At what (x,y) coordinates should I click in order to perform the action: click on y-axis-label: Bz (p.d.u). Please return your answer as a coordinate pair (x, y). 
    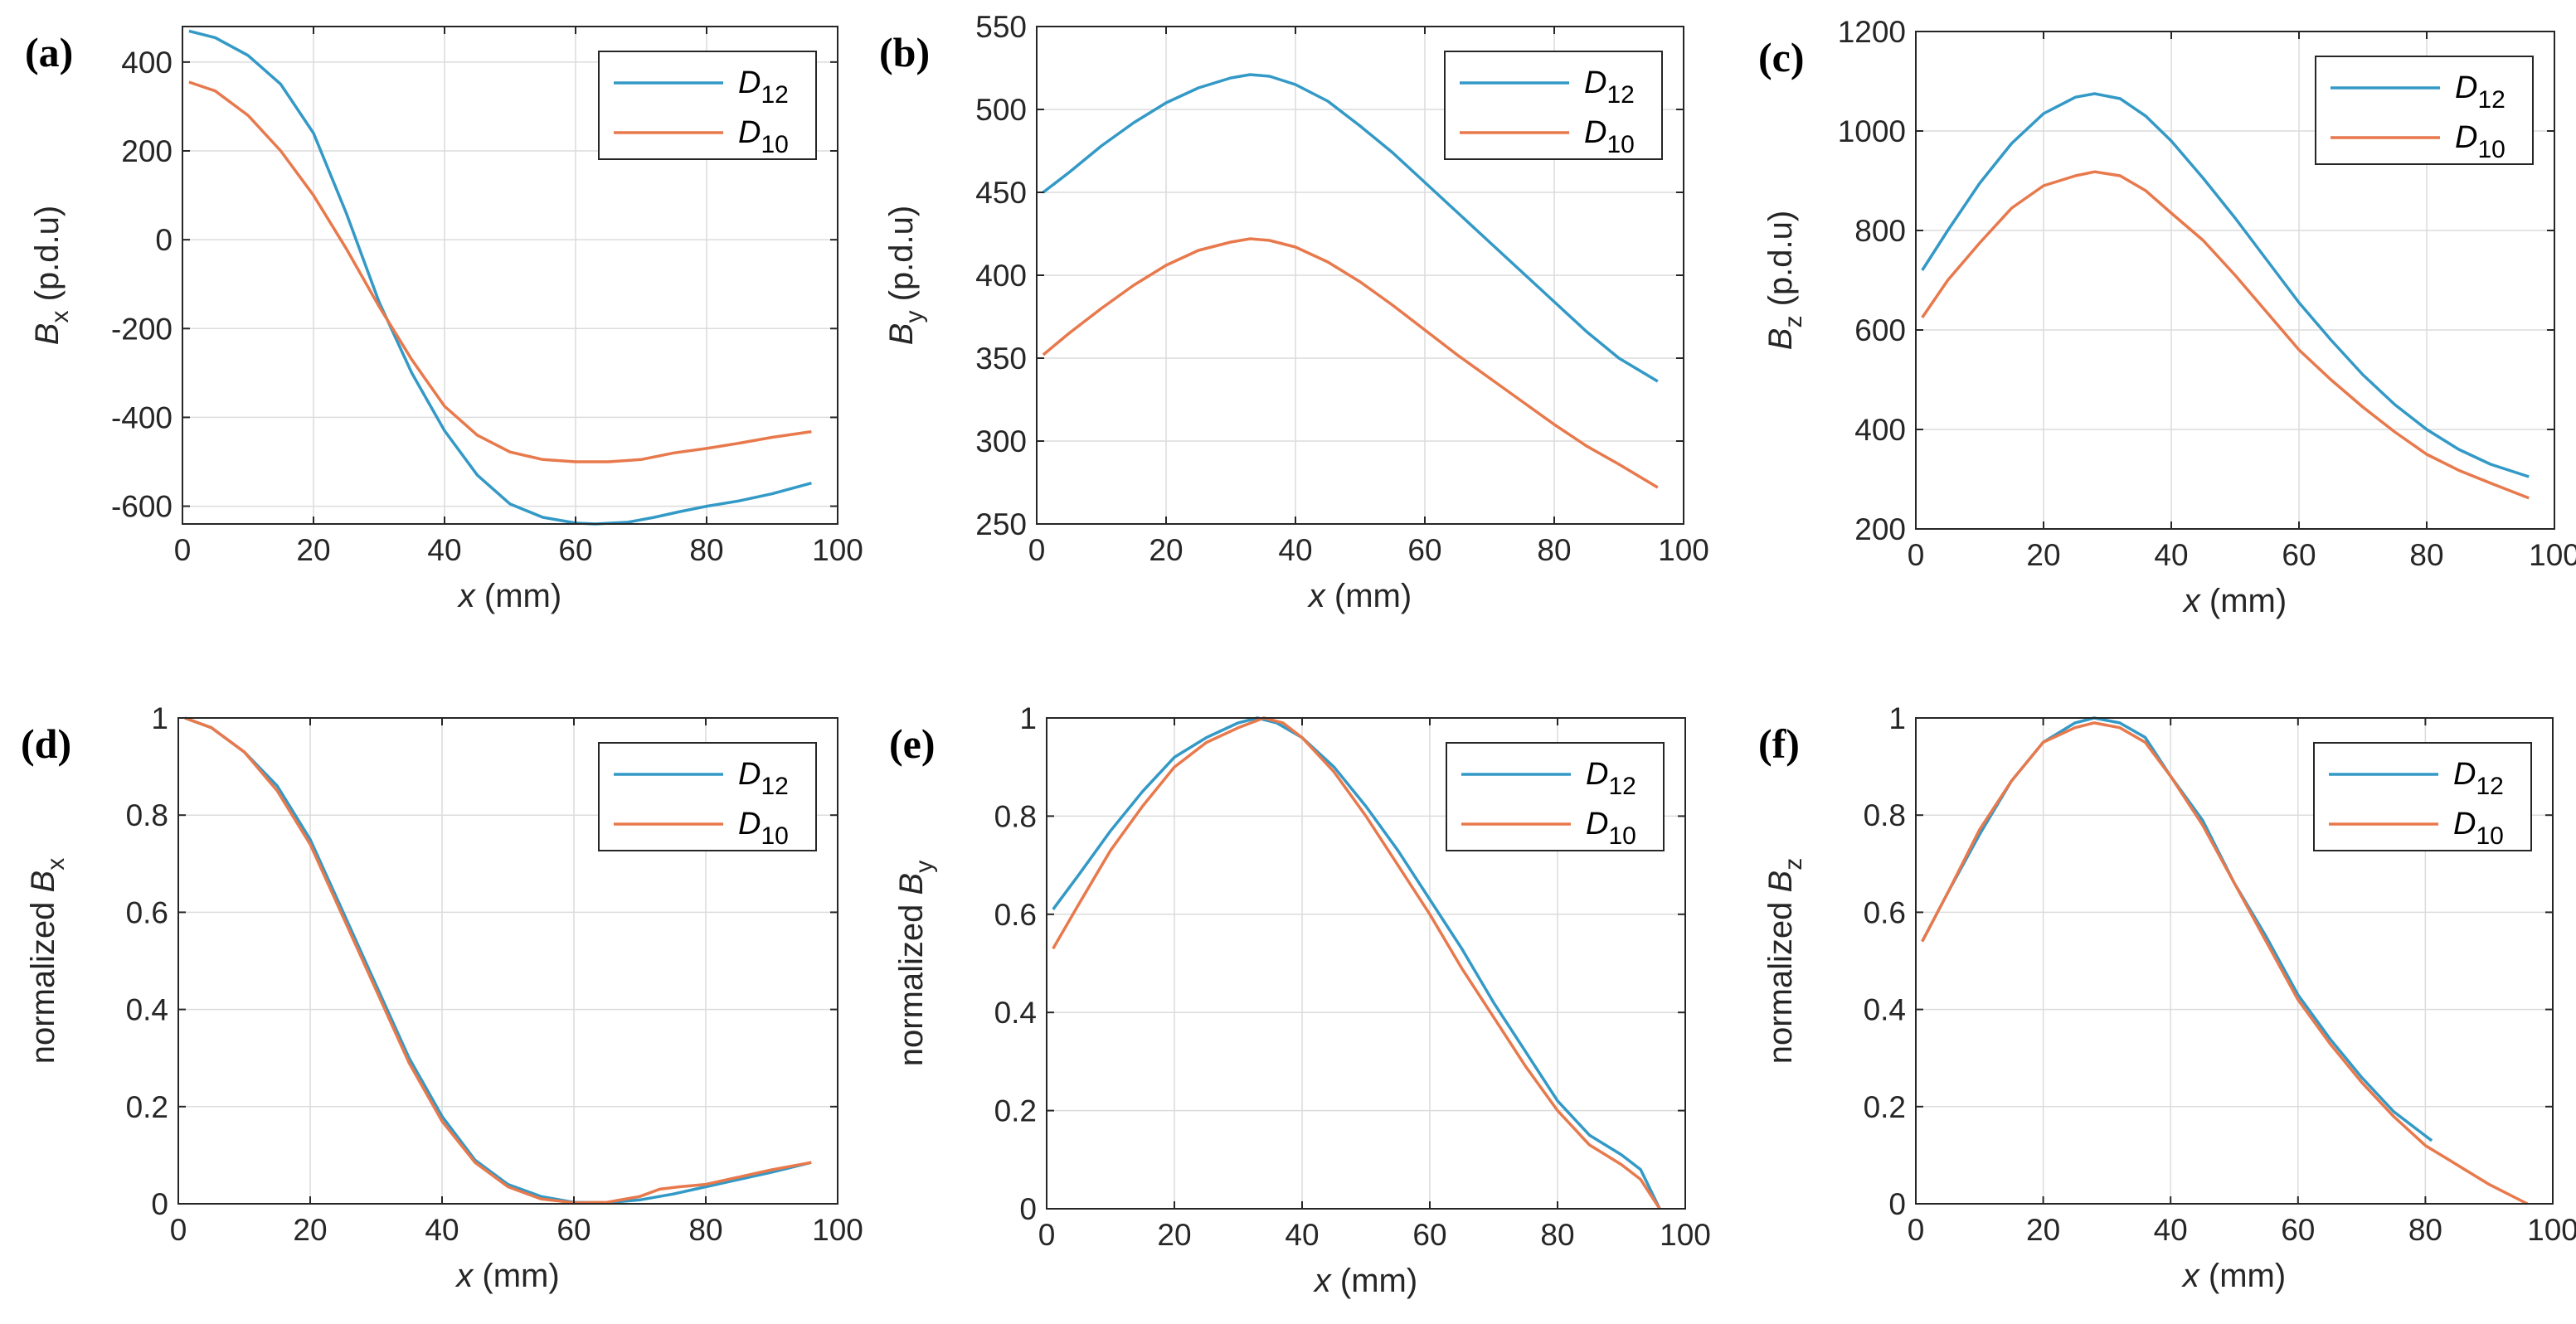
    Looking at the image, I should click on (1784, 281).